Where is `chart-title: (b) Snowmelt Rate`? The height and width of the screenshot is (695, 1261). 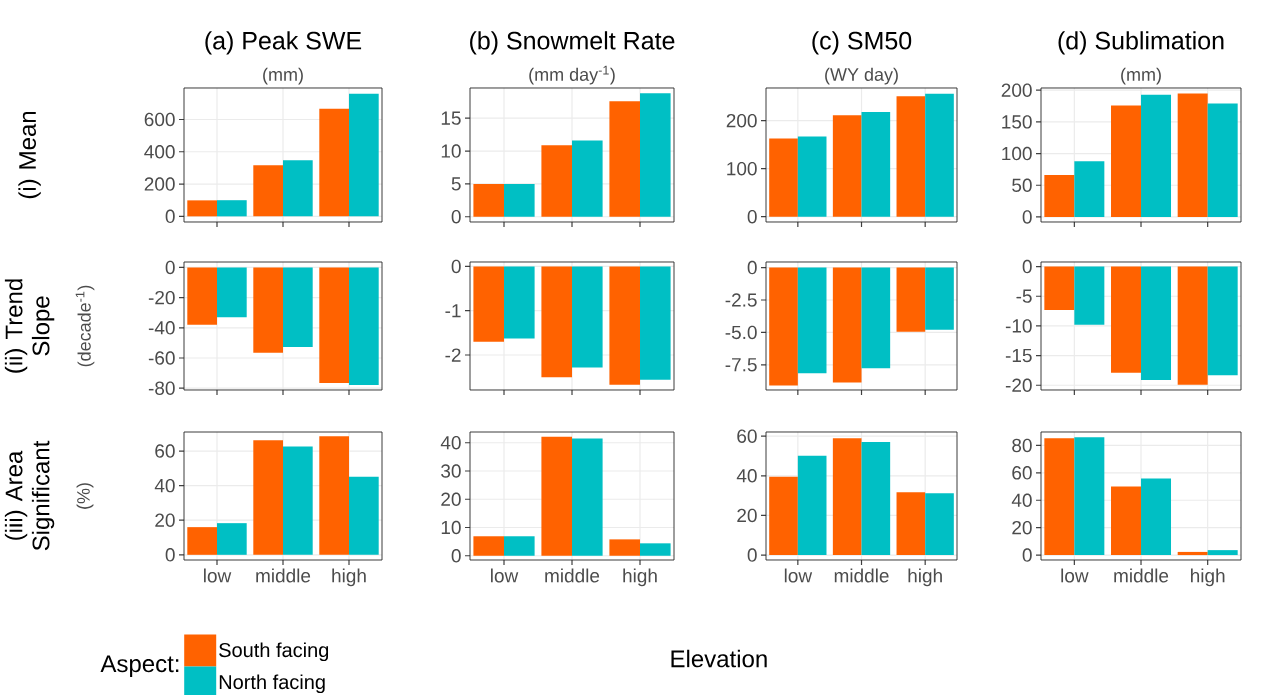
chart-title: (b) Snowmelt Rate is located at coordinates (572, 43).